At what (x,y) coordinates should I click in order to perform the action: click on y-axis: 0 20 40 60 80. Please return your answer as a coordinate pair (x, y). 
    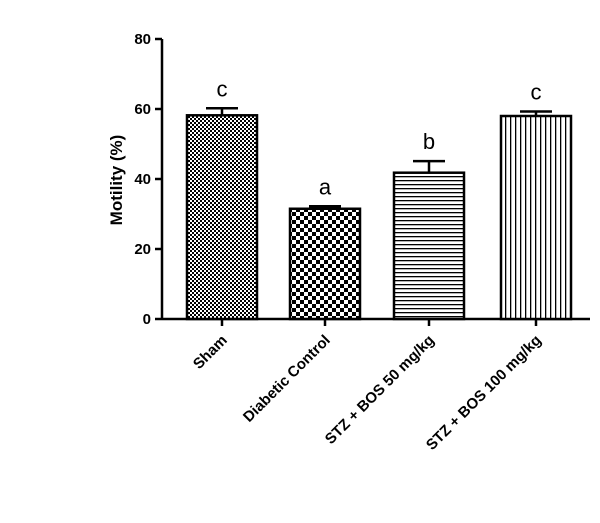
    Looking at the image, I should click on (149, 179).